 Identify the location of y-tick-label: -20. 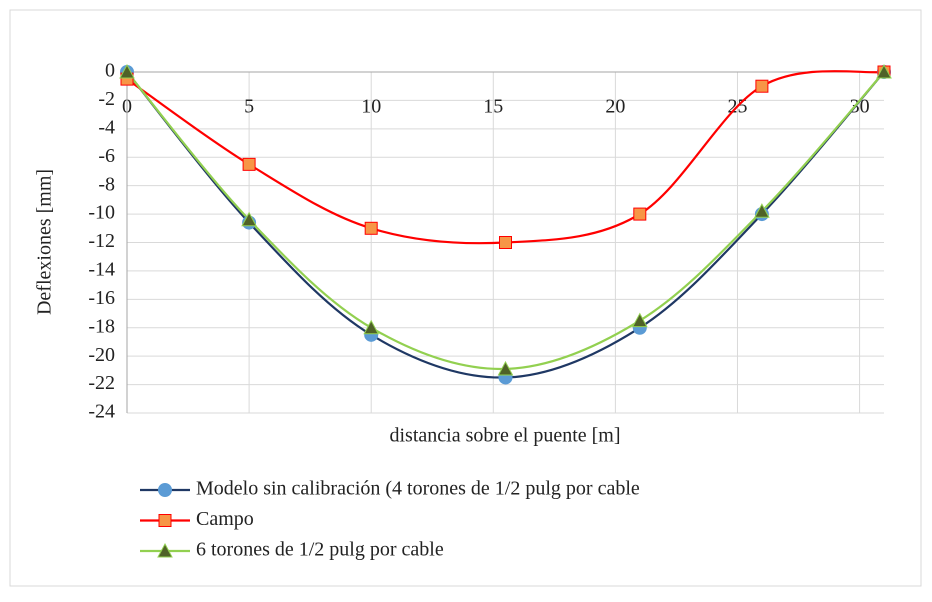
(101, 355).